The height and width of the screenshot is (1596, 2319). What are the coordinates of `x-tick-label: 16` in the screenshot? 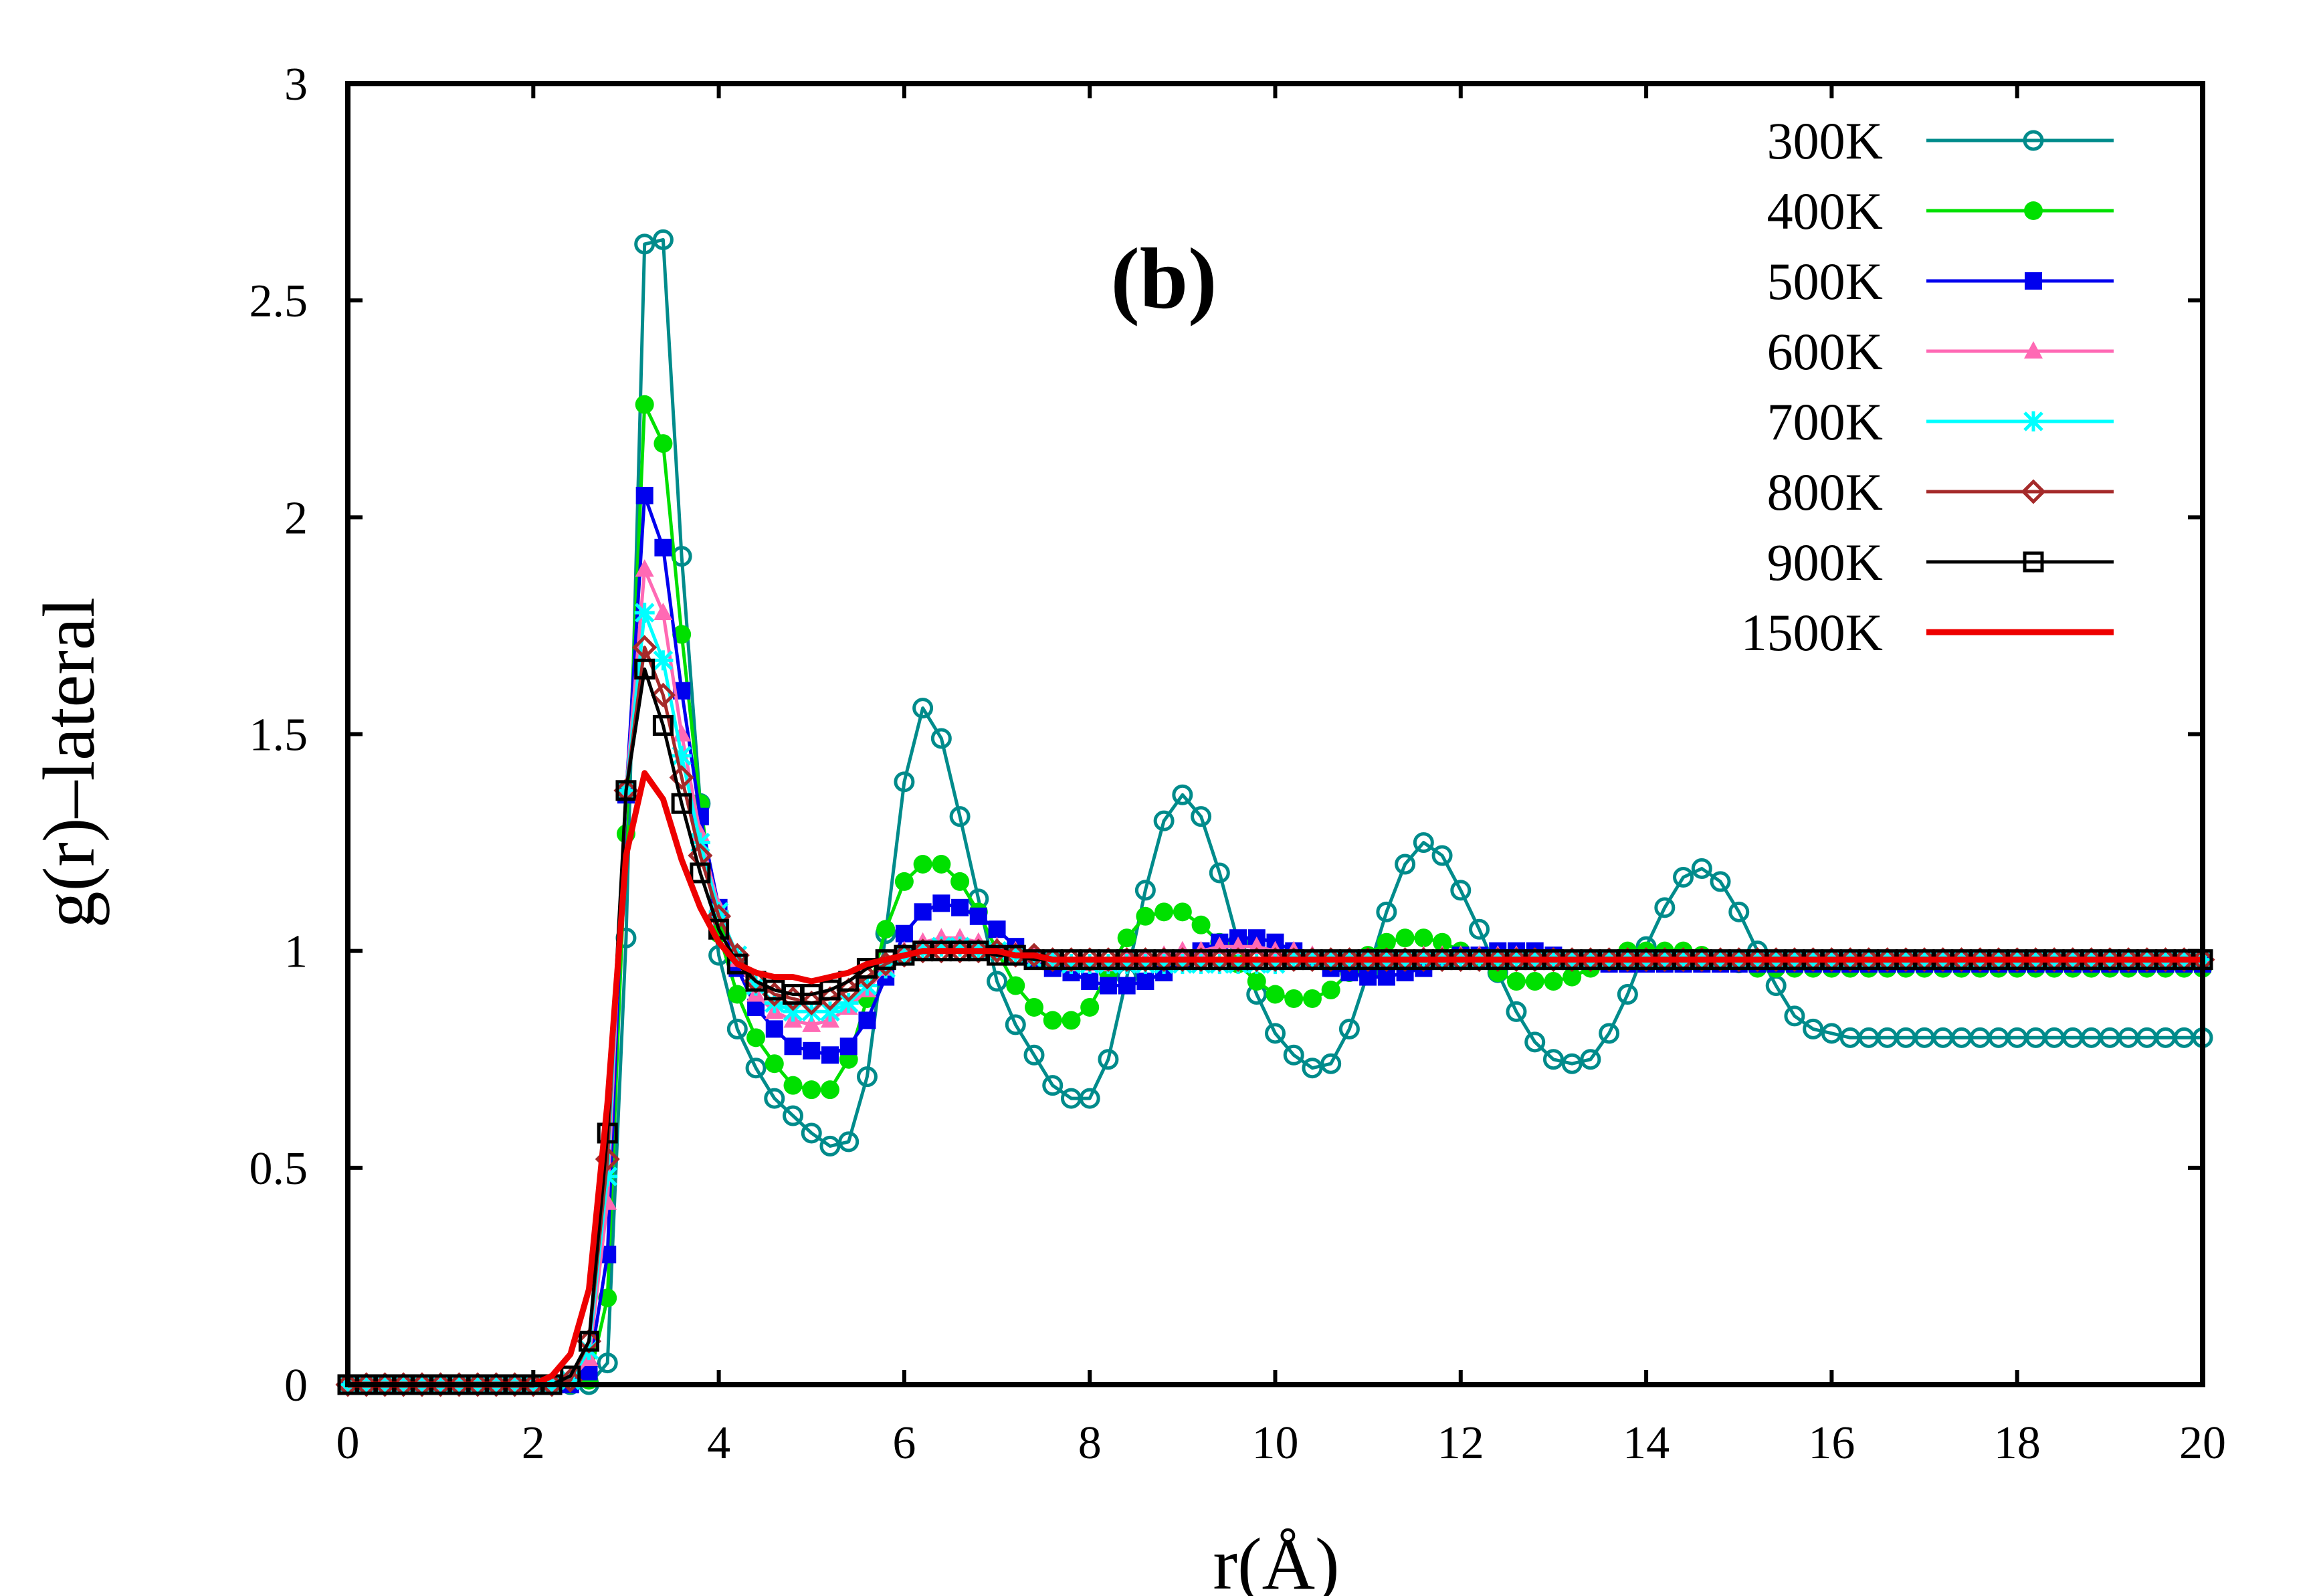 It's located at (1831, 1443).